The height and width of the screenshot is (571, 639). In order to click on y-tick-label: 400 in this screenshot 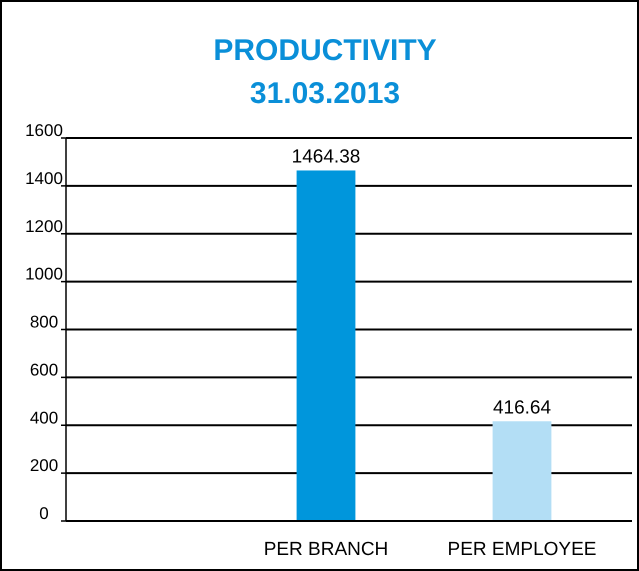, I will do `click(44, 418)`.